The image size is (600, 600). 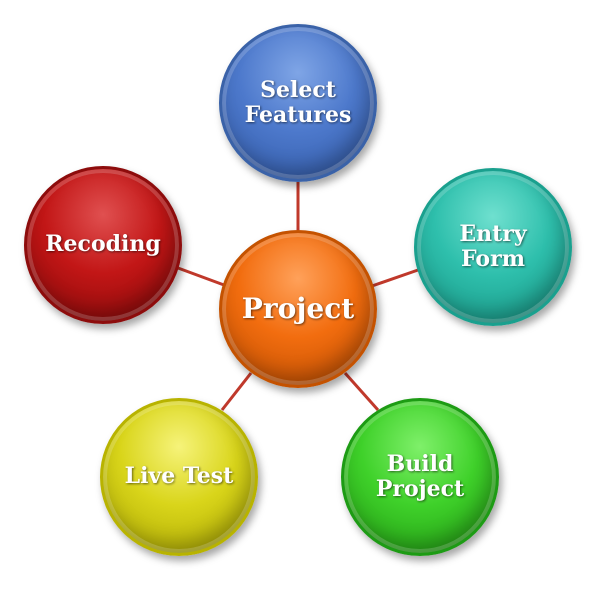 What do you see at coordinates (236, 391) in the screenshot?
I see `connector-live-test` at bounding box center [236, 391].